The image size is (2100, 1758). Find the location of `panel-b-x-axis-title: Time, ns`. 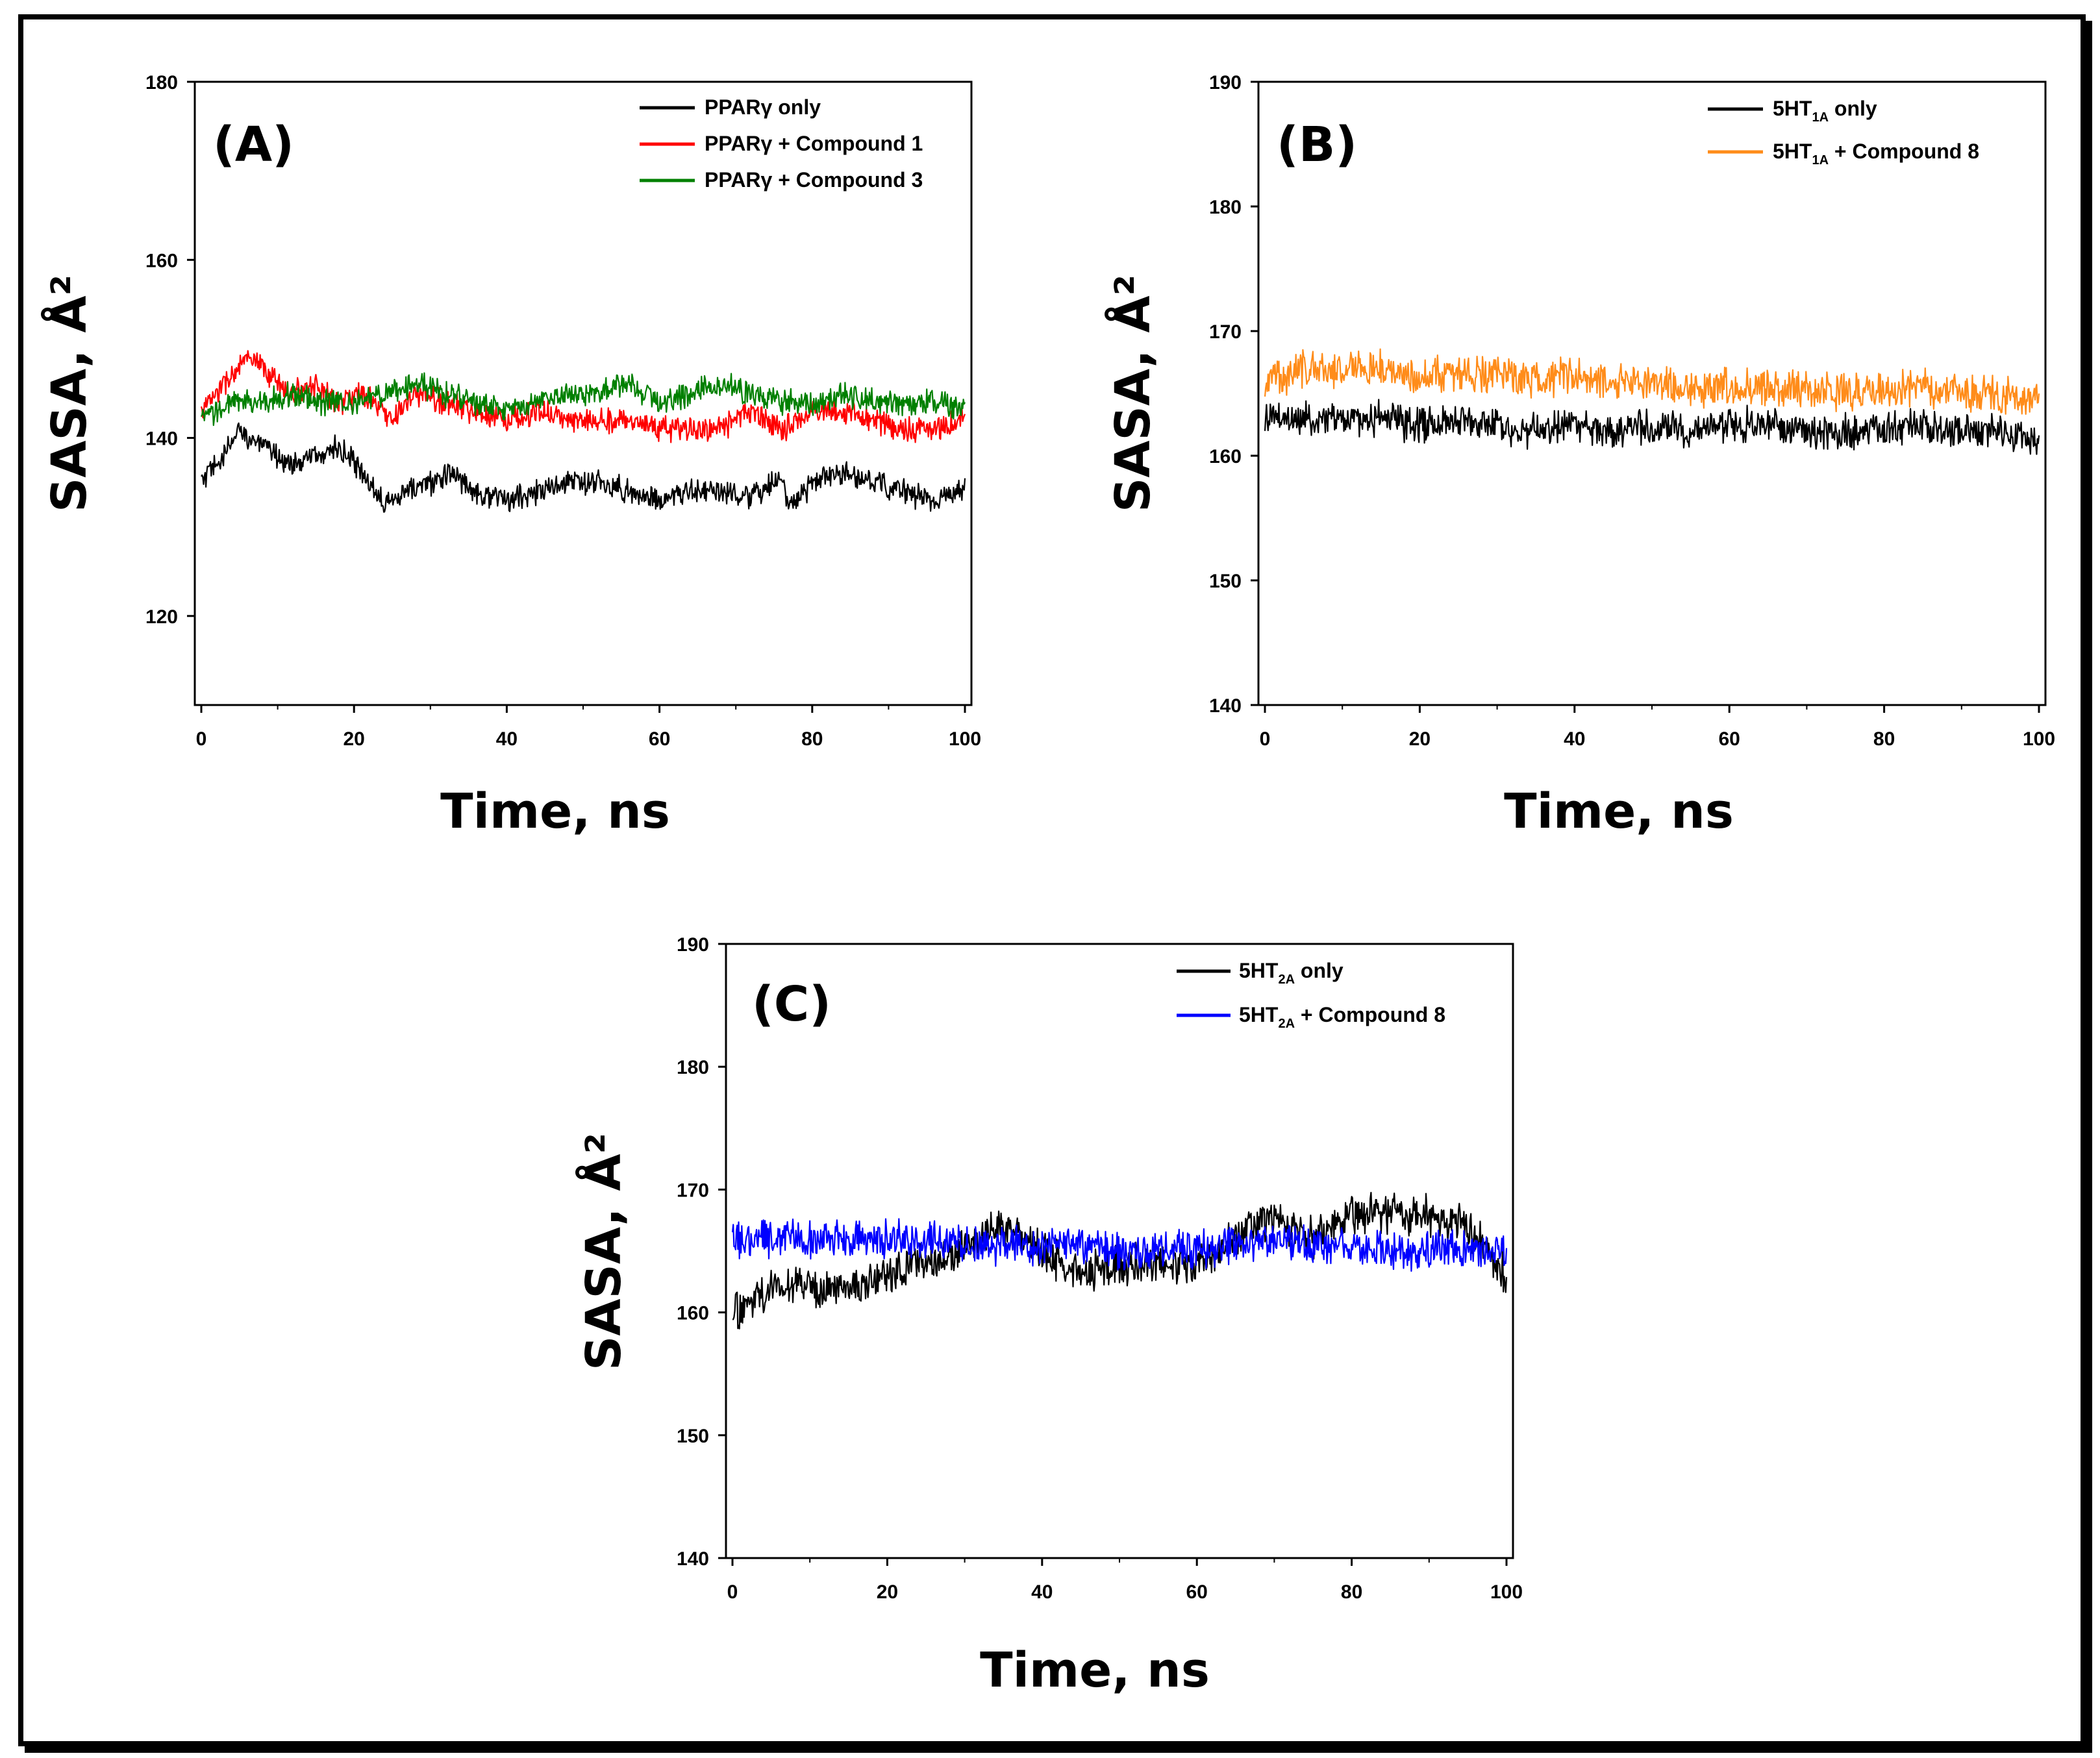

panel-b-x-axis-title: Time, ns is located at coordinates (1619, 811).